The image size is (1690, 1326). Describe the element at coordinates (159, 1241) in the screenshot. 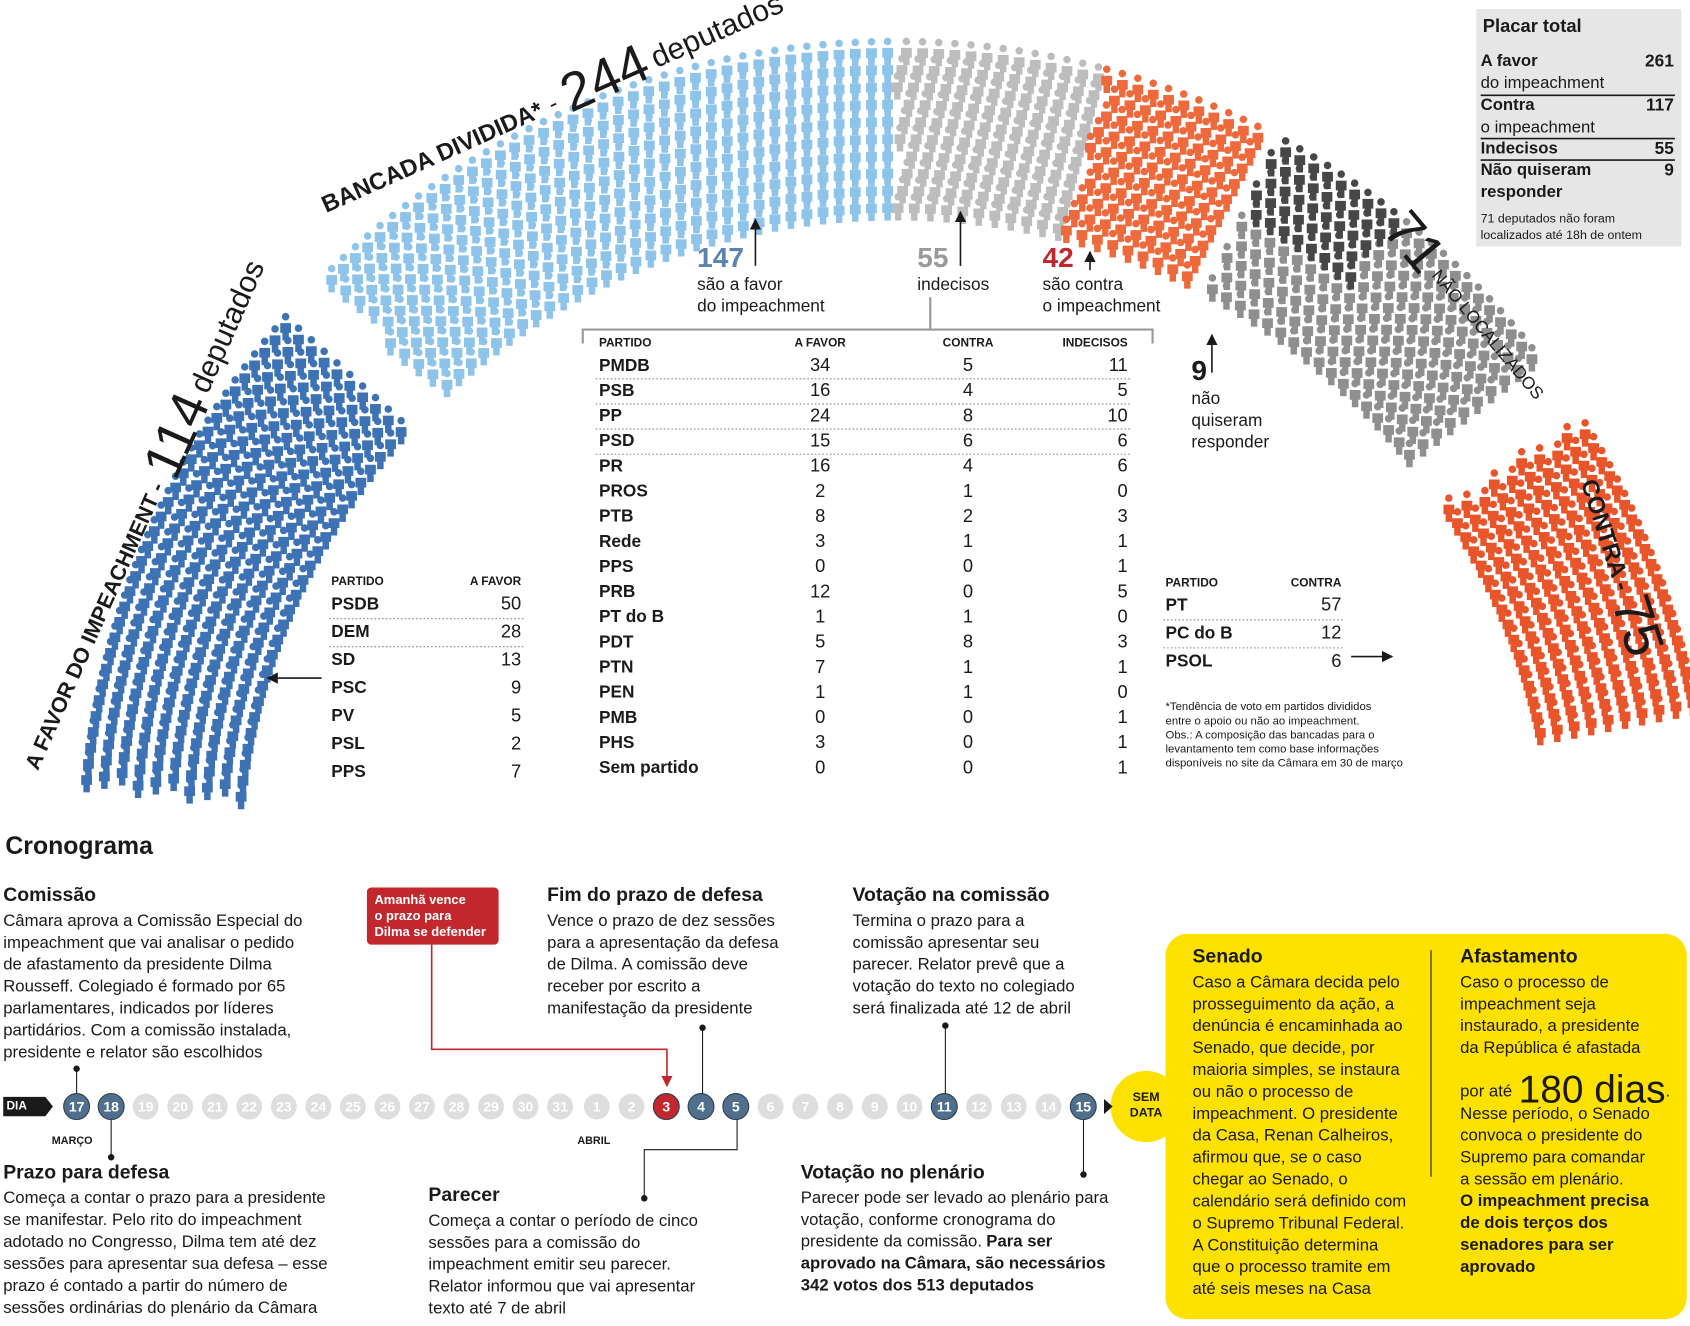

I see `event-text: adotado no Congresso, Dilma tem até dez` at that location.